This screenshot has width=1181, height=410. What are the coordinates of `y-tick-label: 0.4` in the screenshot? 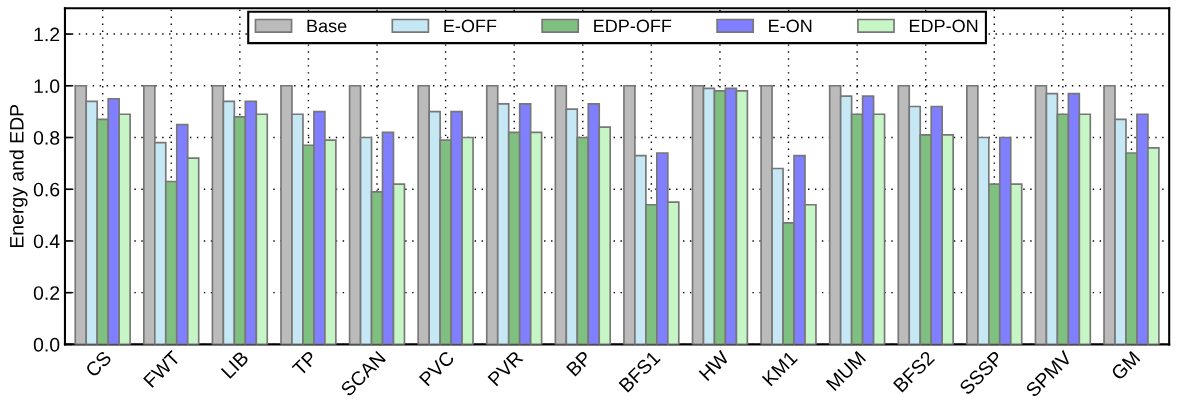 It's located at (46, 241).